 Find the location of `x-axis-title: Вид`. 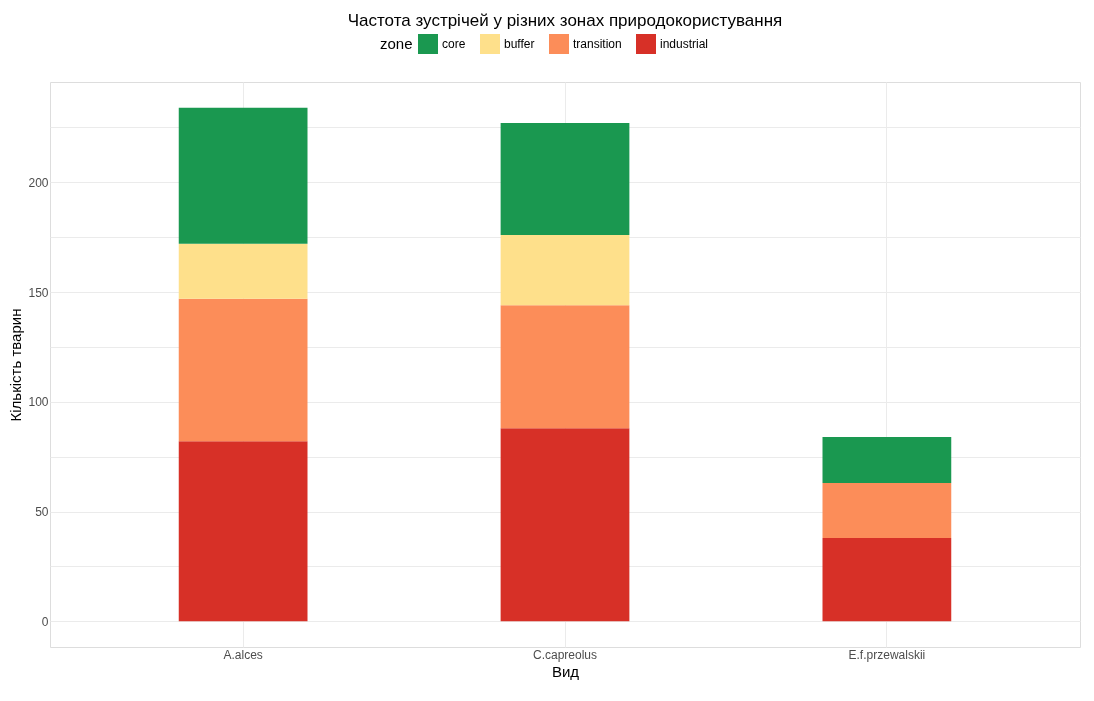

x-axis-title: Вид is located at coordinates (565, 671).